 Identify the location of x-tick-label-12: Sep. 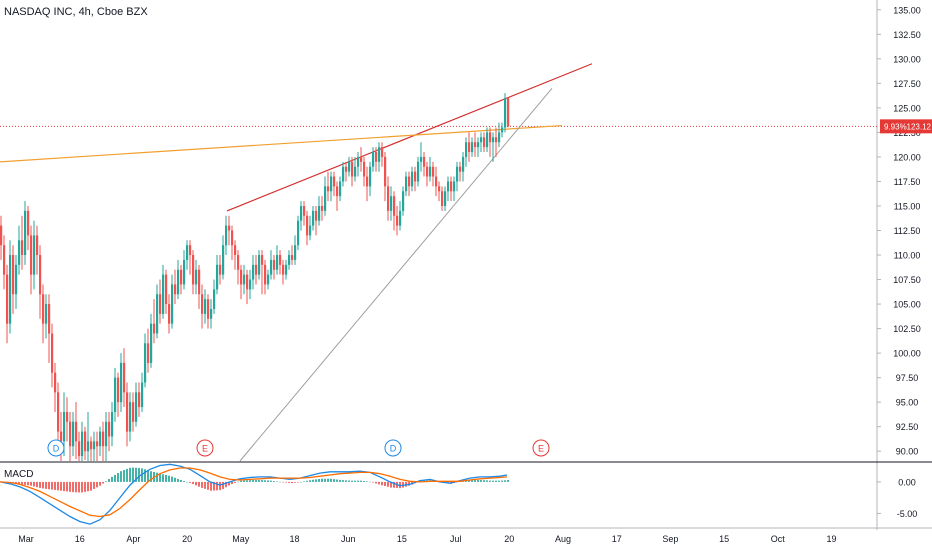
(670, 539).